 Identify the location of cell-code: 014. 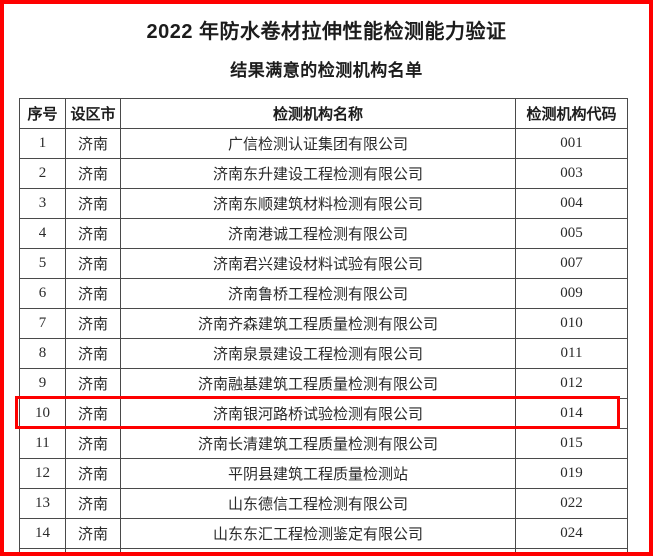
(571, 413).